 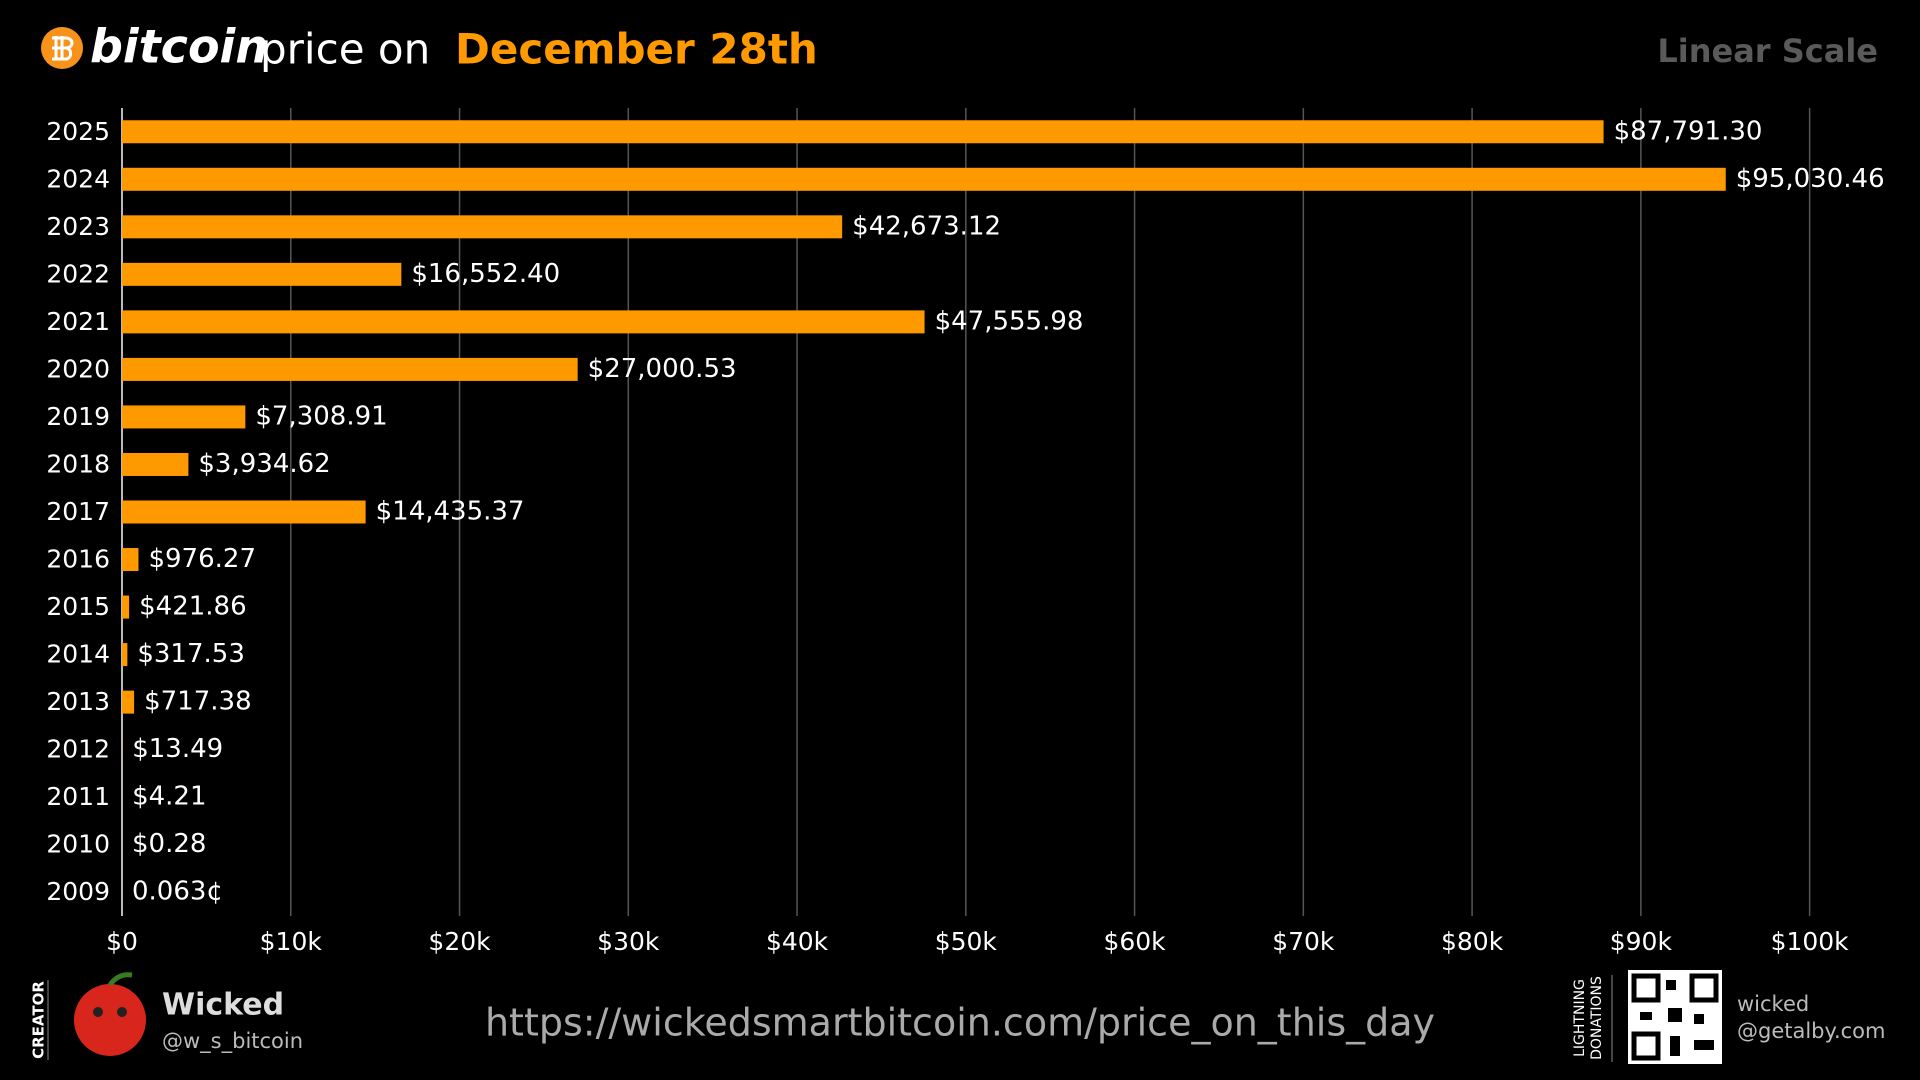 I want to click on value-label: $0.28, so click(x=169, y=844).